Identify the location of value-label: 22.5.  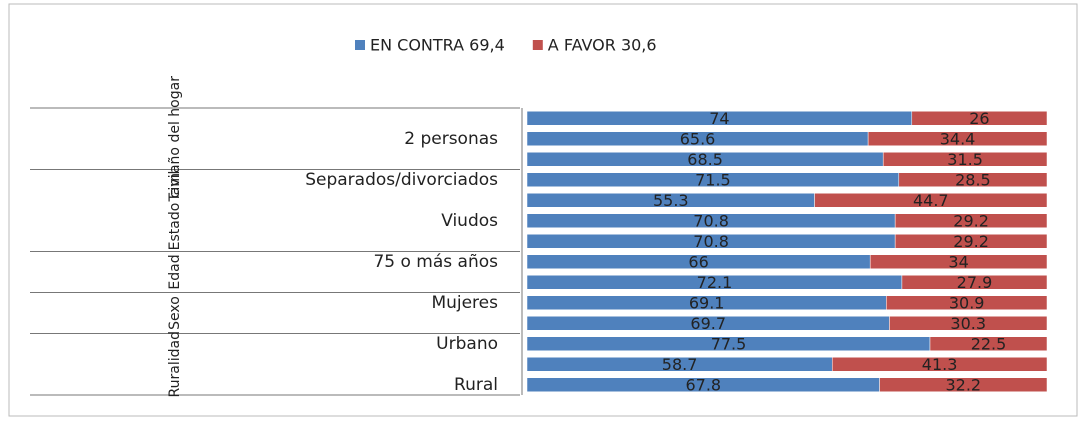
(989, 343).